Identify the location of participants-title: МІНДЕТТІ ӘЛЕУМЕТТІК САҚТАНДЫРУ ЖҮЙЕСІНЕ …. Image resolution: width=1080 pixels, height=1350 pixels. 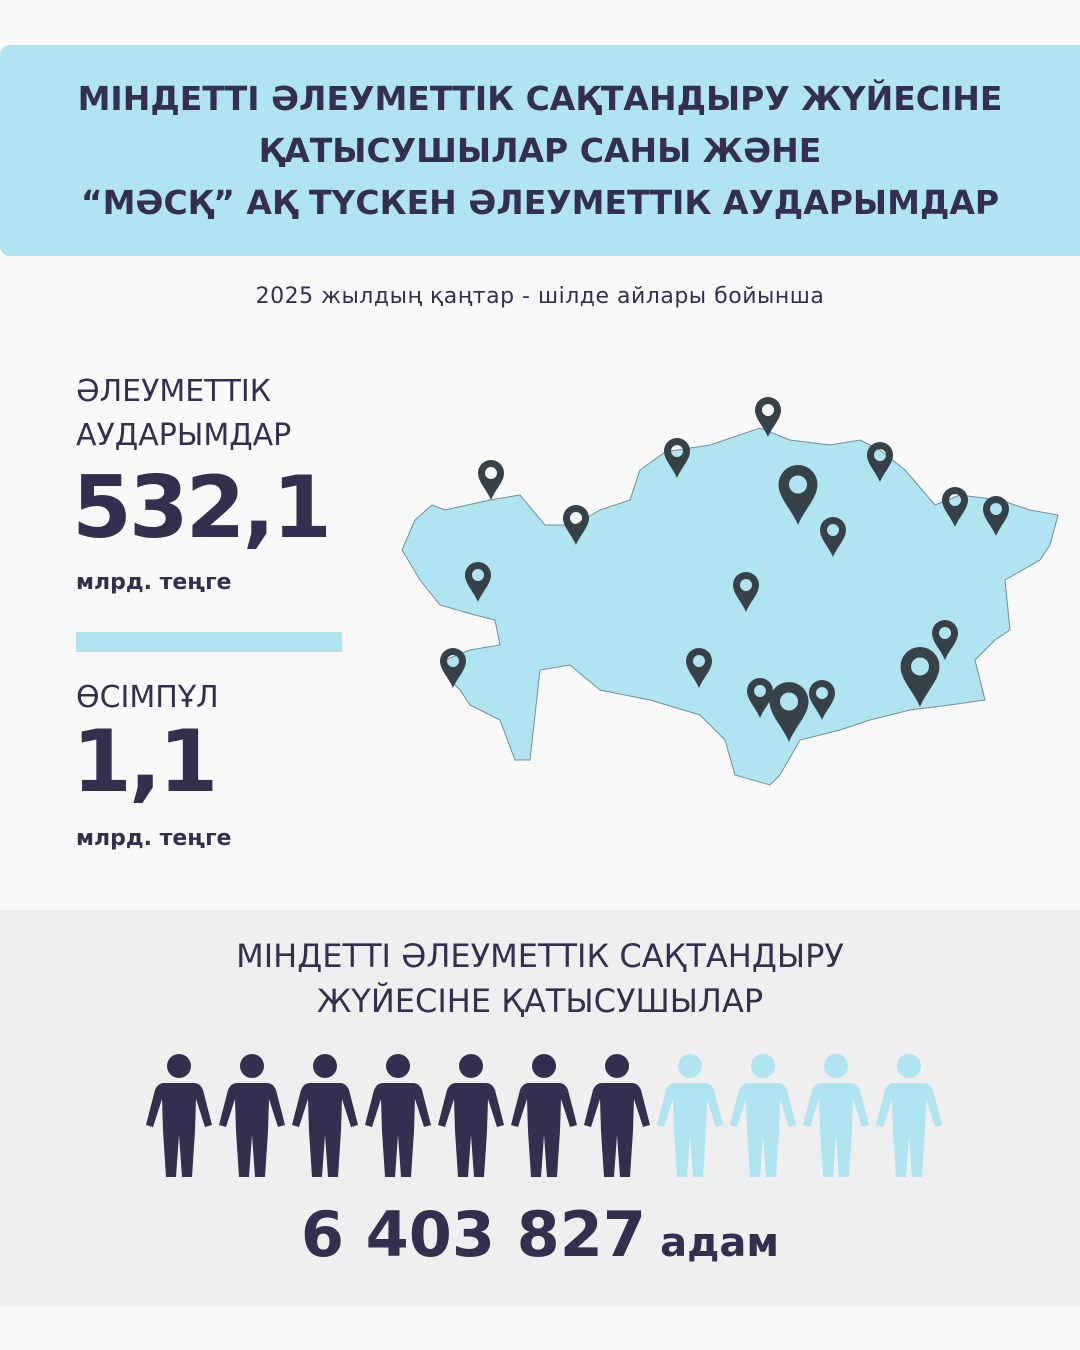
(540, 979).